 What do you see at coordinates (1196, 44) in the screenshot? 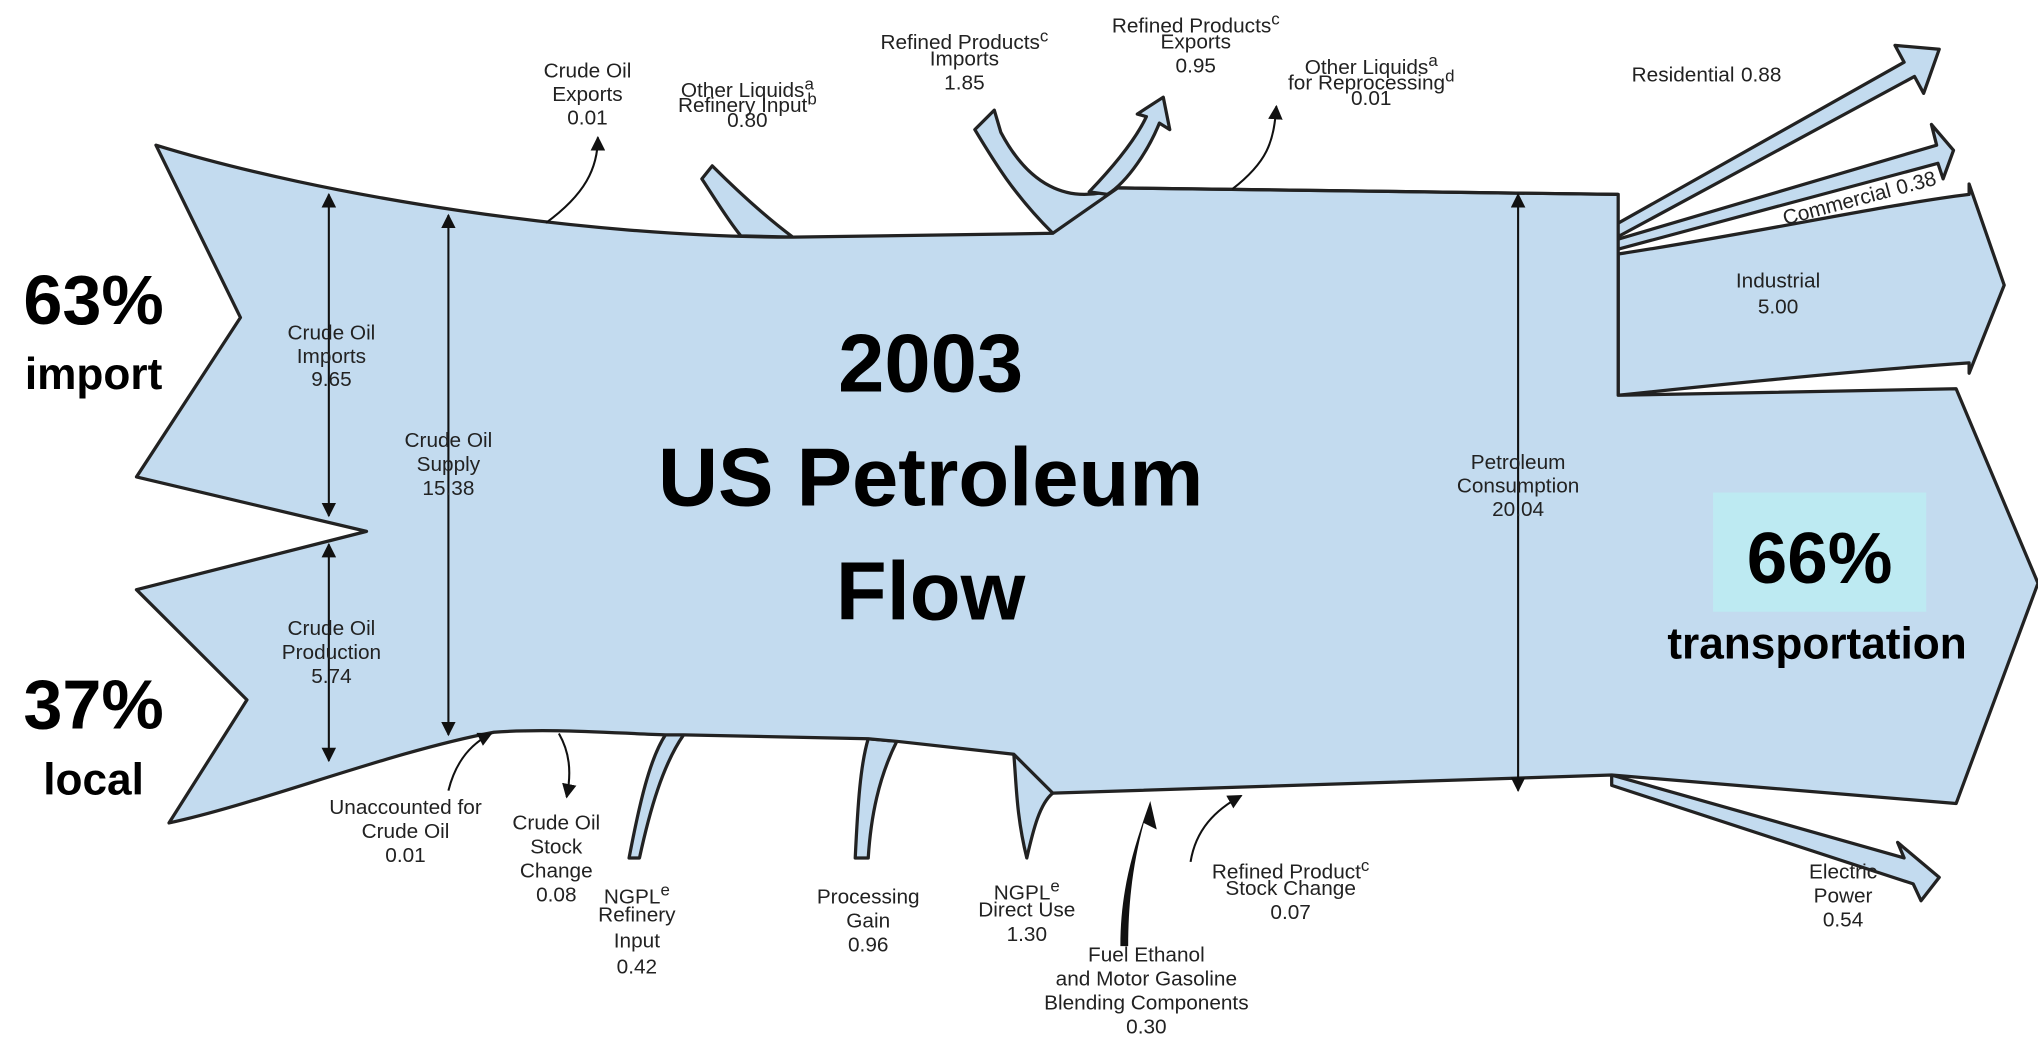
I see `flow-label: Refined Productsc Exports 0.95` at bounding box center [1196, 44].